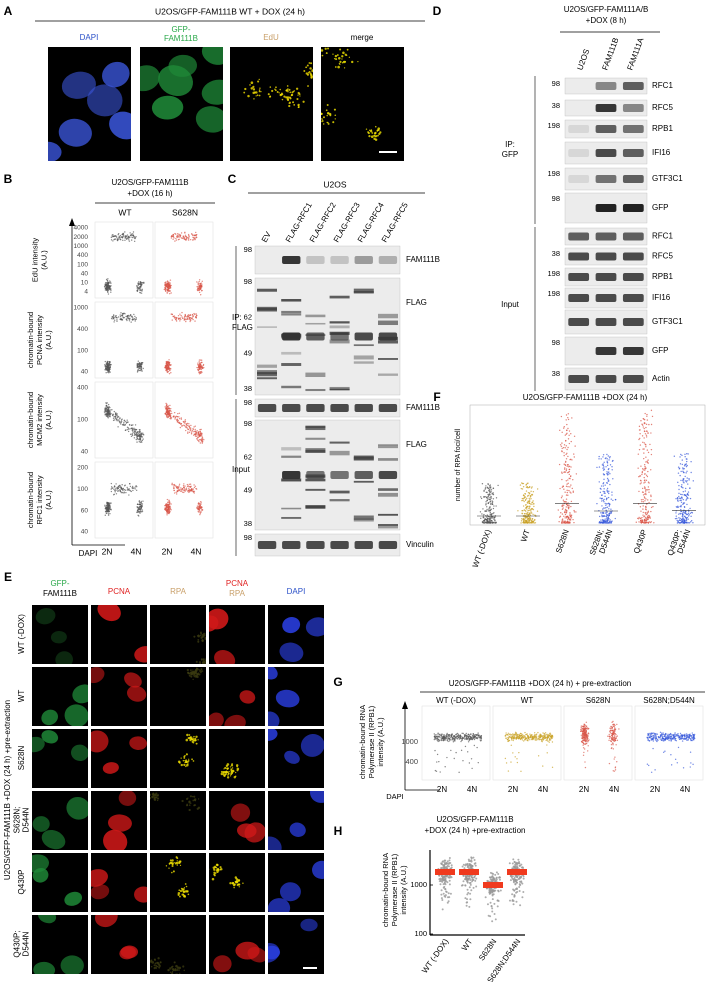  I want to click on blot-label: GTF3C1, so click(667, 321).